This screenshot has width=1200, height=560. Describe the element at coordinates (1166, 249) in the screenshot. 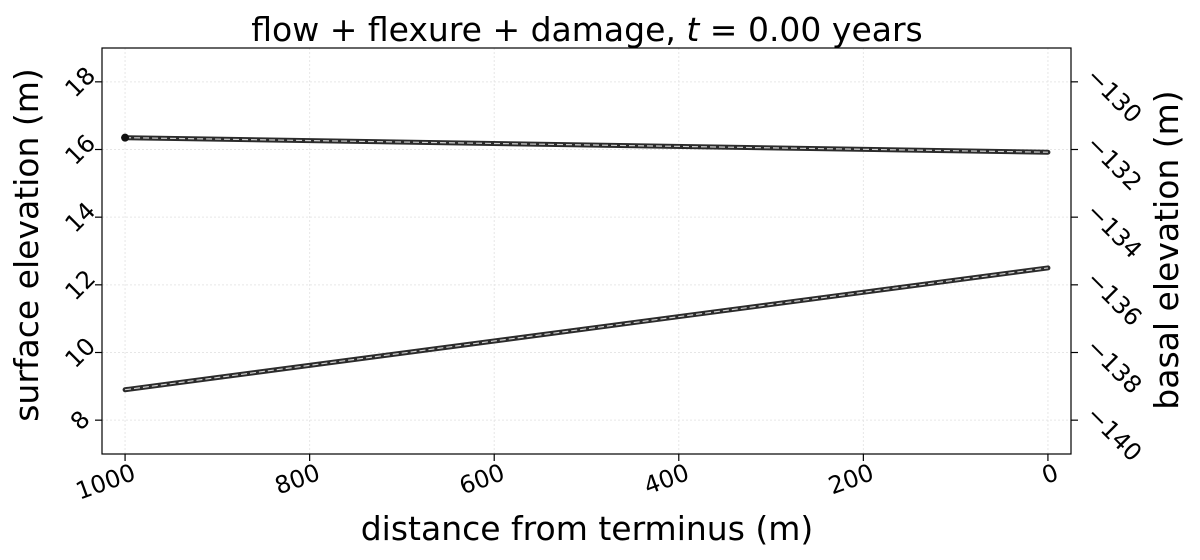

I see `right-axis-title: basal elevation (m)` at that location.